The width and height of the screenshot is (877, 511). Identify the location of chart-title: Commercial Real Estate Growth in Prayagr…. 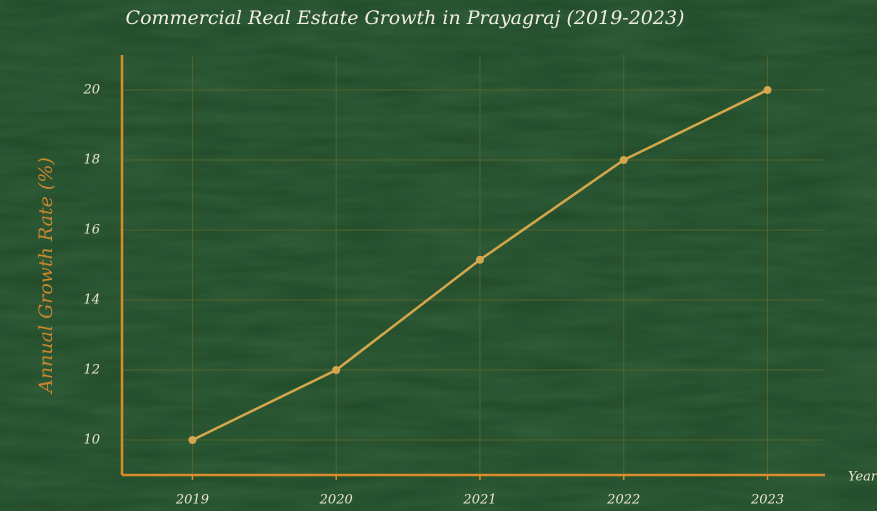
(405, 18).